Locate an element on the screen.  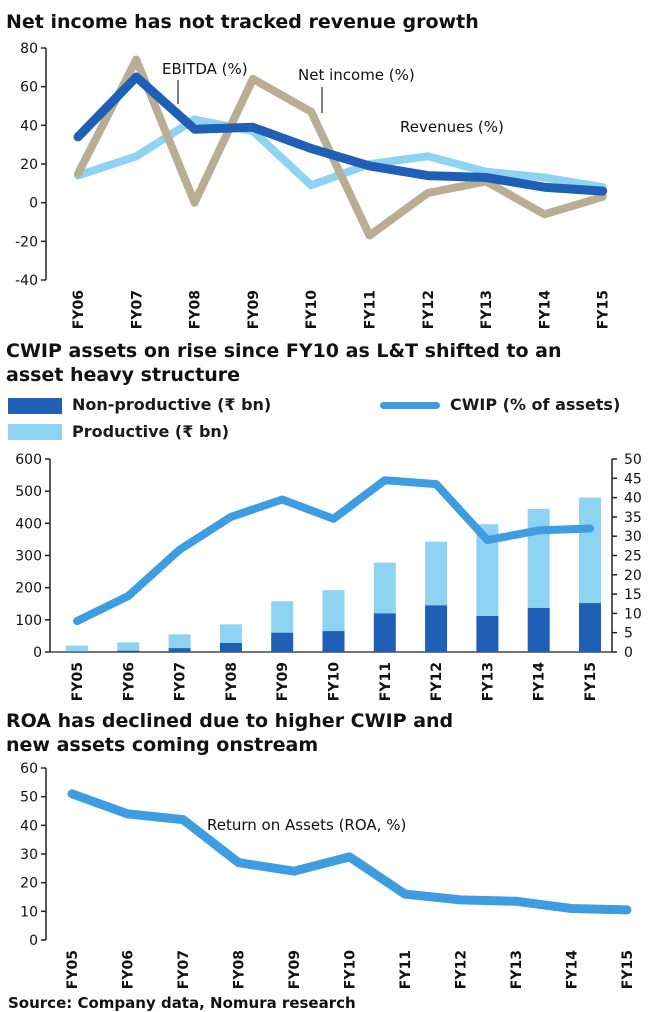
chart2-y2-tick-label: 10 is located at coordinates (633, 614).